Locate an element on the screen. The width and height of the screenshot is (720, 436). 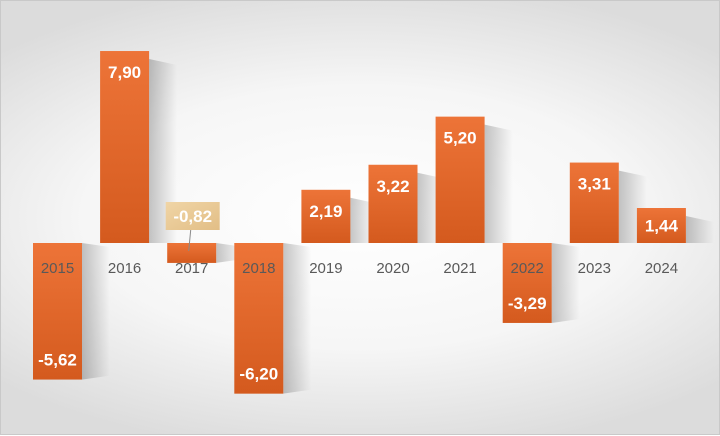
x-tick-label: 2016 is located at coordinates (124, 268).